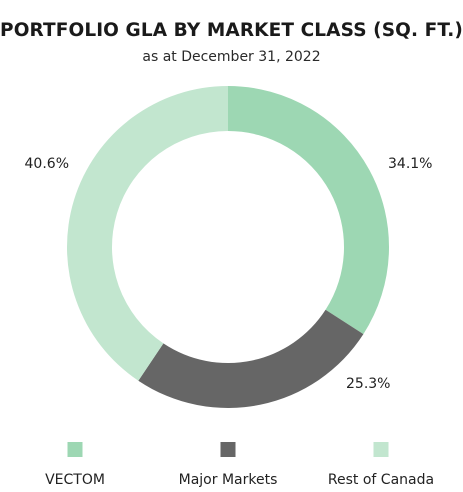 This screenshot has height=492, width=463. What do you see at coordinates (368, 384) in the screenshot?
I see `slice-label-major-markets: 25.3%` at bounding box center [368, 384].